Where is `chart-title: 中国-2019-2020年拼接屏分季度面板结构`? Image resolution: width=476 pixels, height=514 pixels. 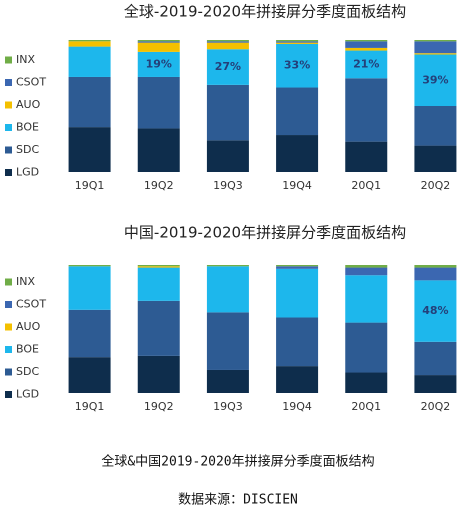 chart-title: 中国-2019-2020年拼接屏分季度面板结构 is located at coordinates (265, 233).